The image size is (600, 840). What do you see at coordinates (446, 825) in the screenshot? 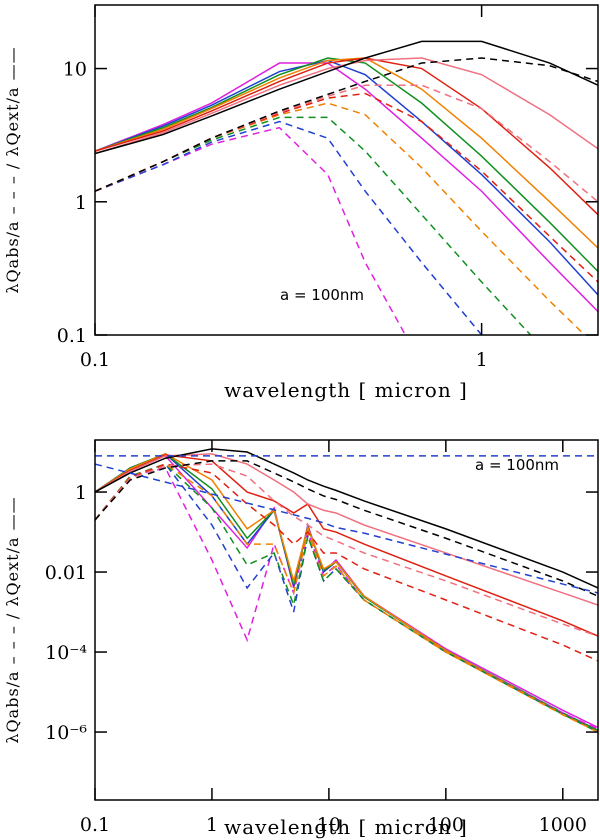
I see `x-tick-label: 100` at bounding box center [446, 825].